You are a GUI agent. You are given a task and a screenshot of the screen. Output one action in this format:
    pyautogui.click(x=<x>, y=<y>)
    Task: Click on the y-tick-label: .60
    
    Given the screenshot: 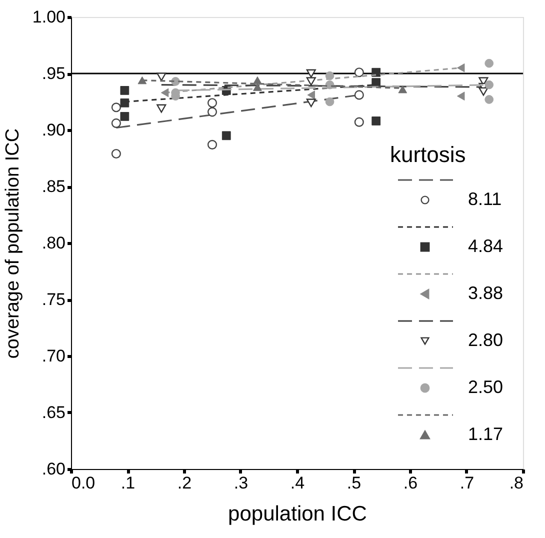 What is the action you would take?
    pyautogui.click(x=54, y=469)
    